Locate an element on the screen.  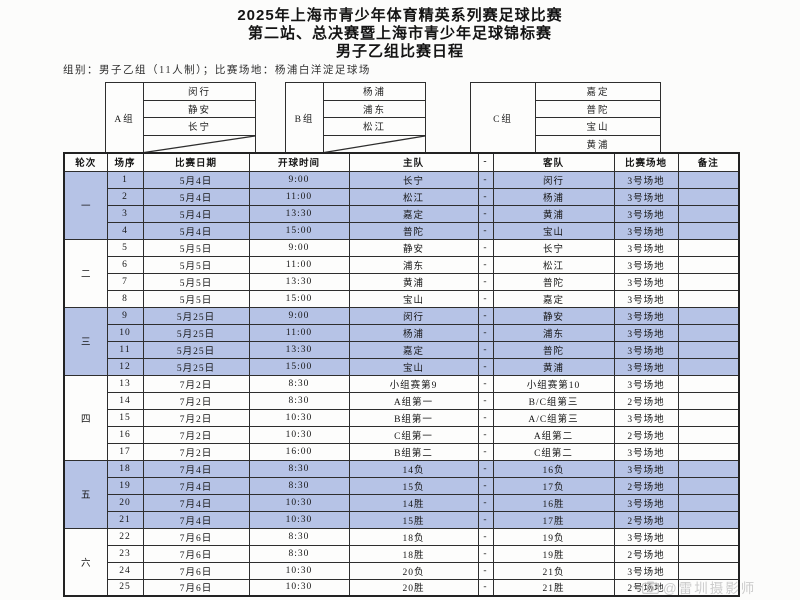
schedule-header-row: 轮次 场序 比赛日期 开球时间 主队 - 客队 比赛场地 备注 is located at coordinates (401, 162).